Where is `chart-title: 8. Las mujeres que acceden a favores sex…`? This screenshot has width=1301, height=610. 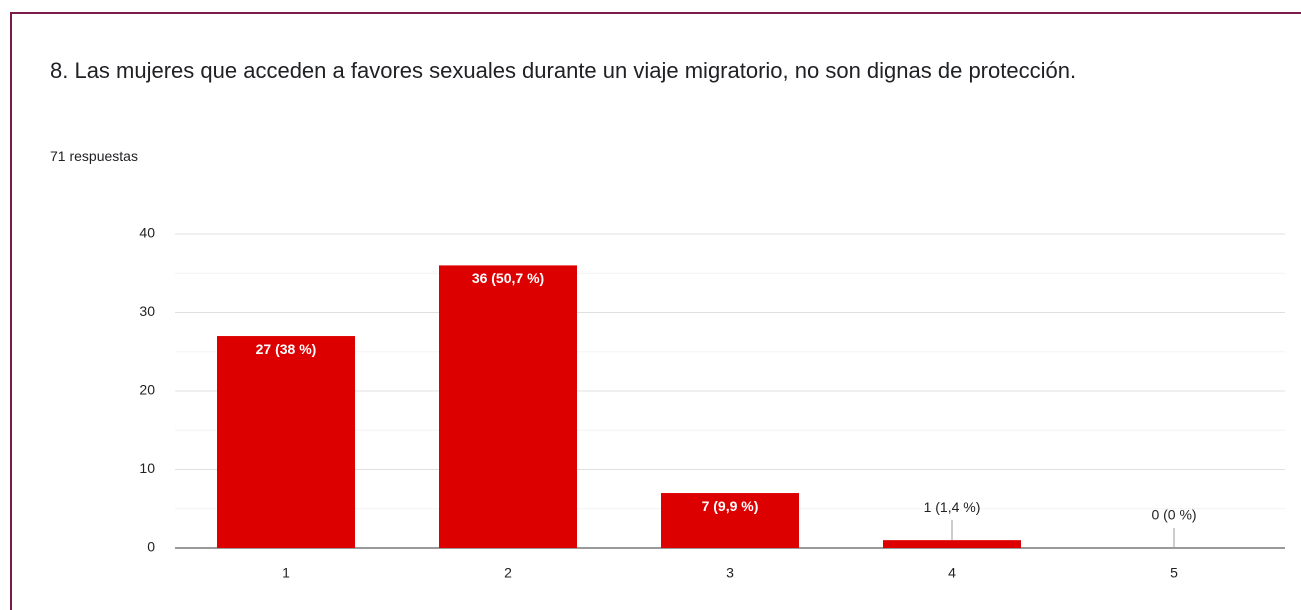 chart-title: 8. Las mujeres que acceden a favores sex… is located at coordinates (563, 70).